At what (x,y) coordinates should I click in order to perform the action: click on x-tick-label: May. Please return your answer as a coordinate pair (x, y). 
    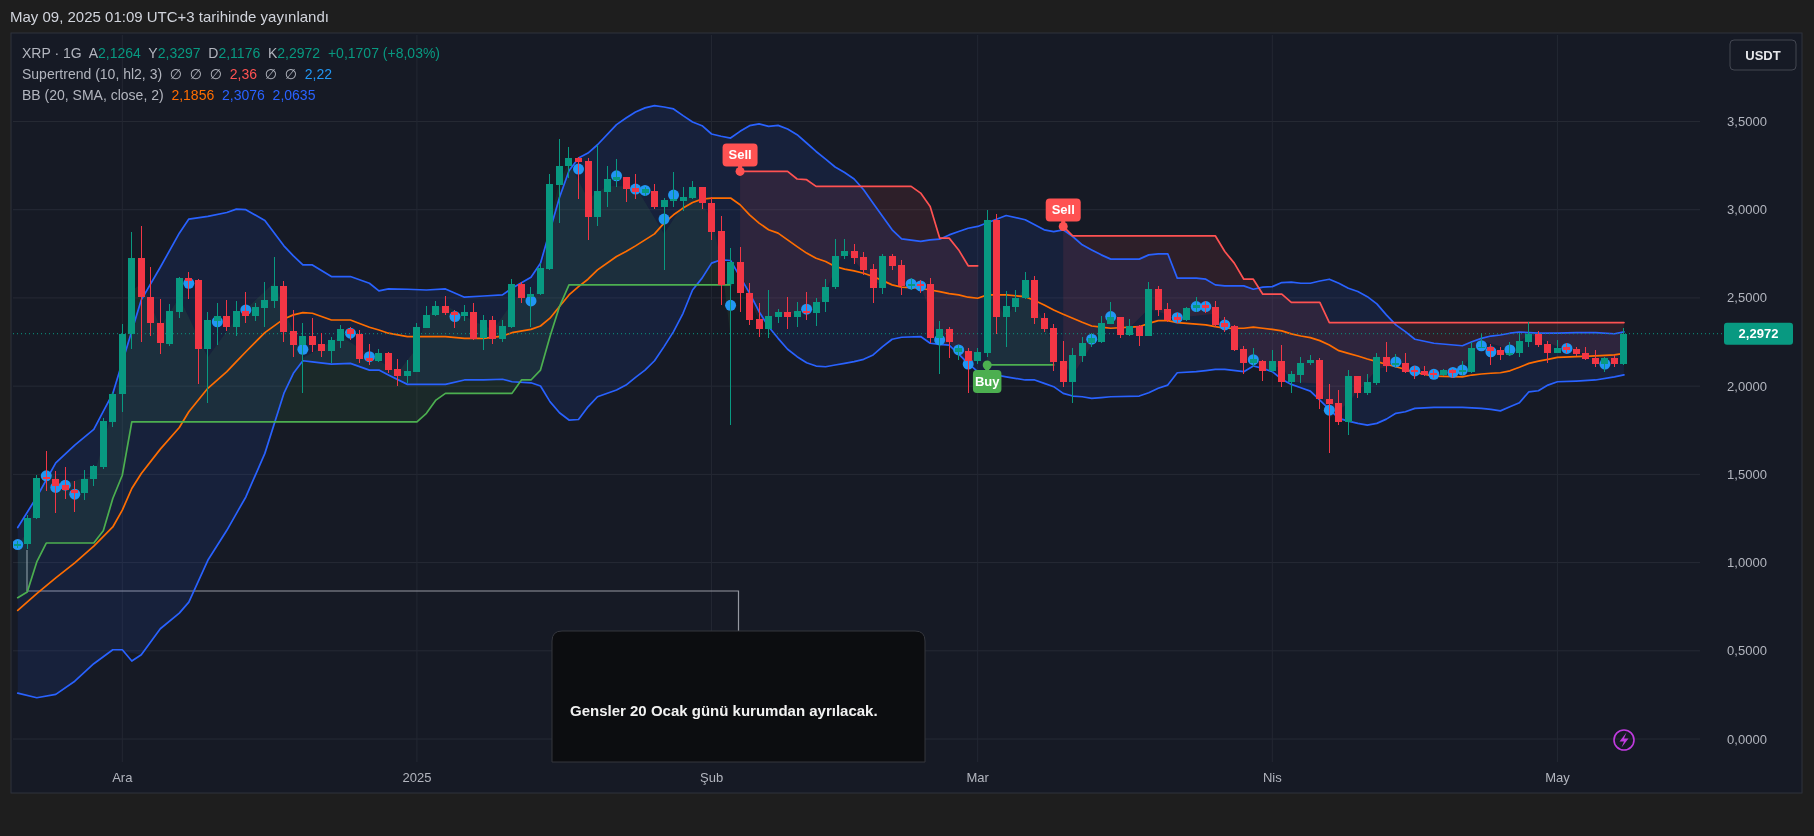
    Looking at the image, I should click on (1558, 777).